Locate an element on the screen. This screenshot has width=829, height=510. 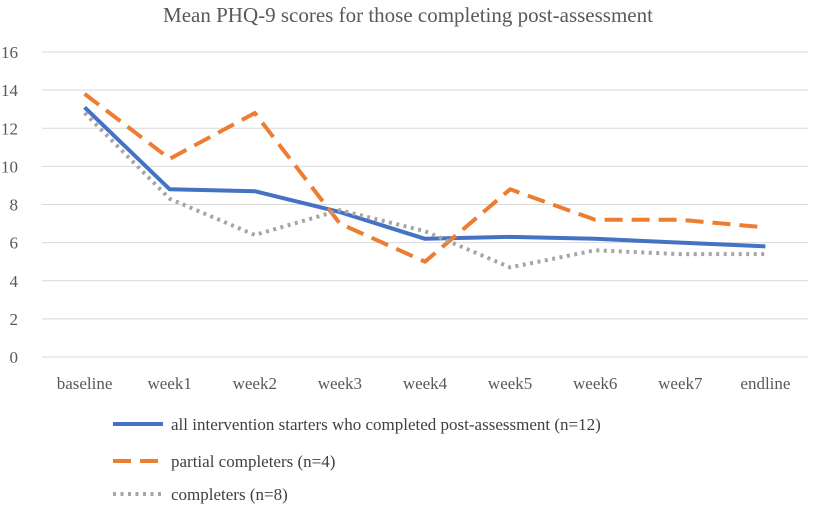
y-tick-label: 8 is located at coordinates (14, 205).